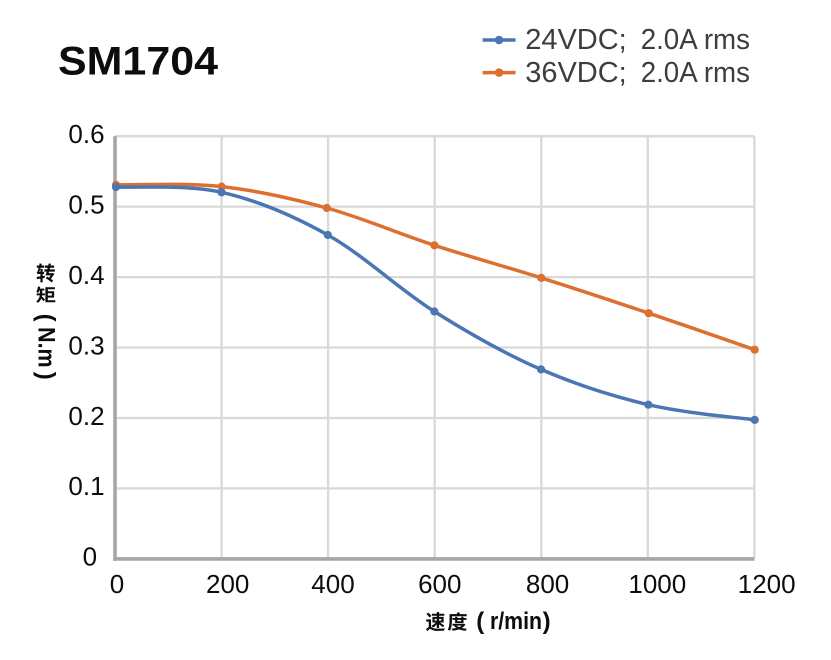 This screenshot has width=831, height=660. Describe the element at coordinates (516, 621) in the screenshot. I see `svg-text: r/min` at that location.